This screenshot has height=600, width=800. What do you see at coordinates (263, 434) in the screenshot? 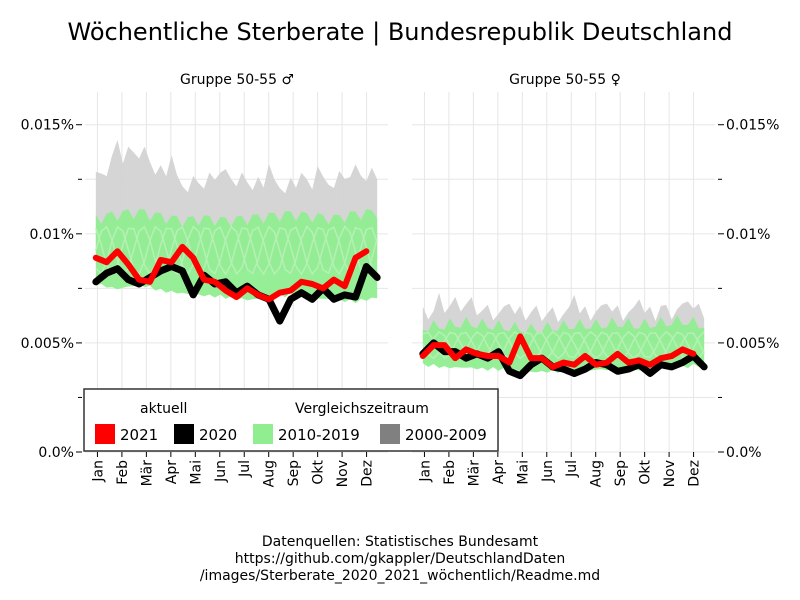
I see `legend-swatch-2010-2019` at bounding box center [263, 434].